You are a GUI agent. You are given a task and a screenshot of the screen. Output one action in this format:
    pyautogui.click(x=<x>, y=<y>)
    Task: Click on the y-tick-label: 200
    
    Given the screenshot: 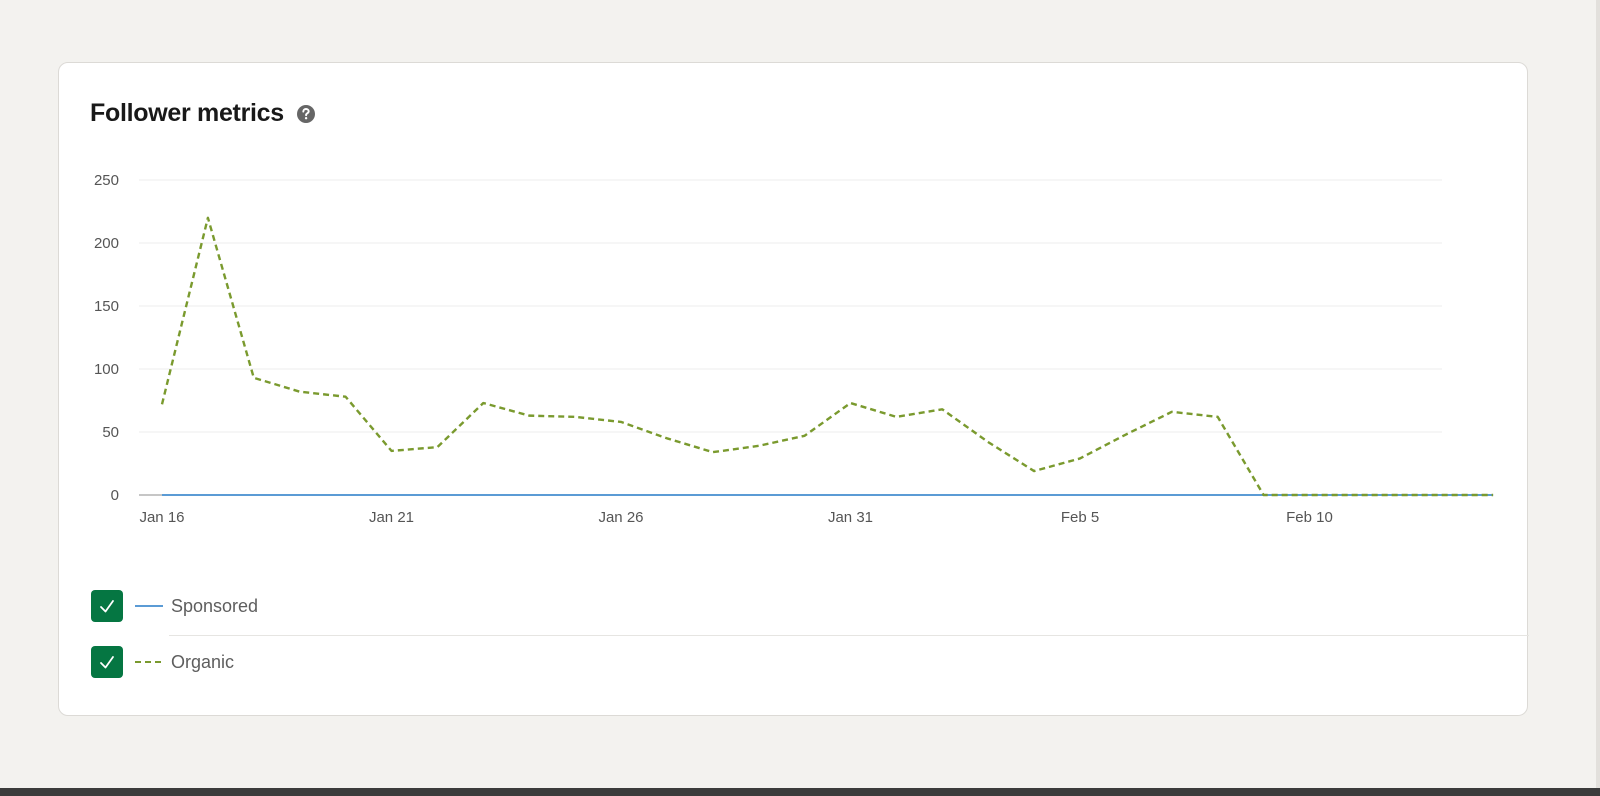 What is the action you would take?
    pyautogui.click(x=106, y=243)
    